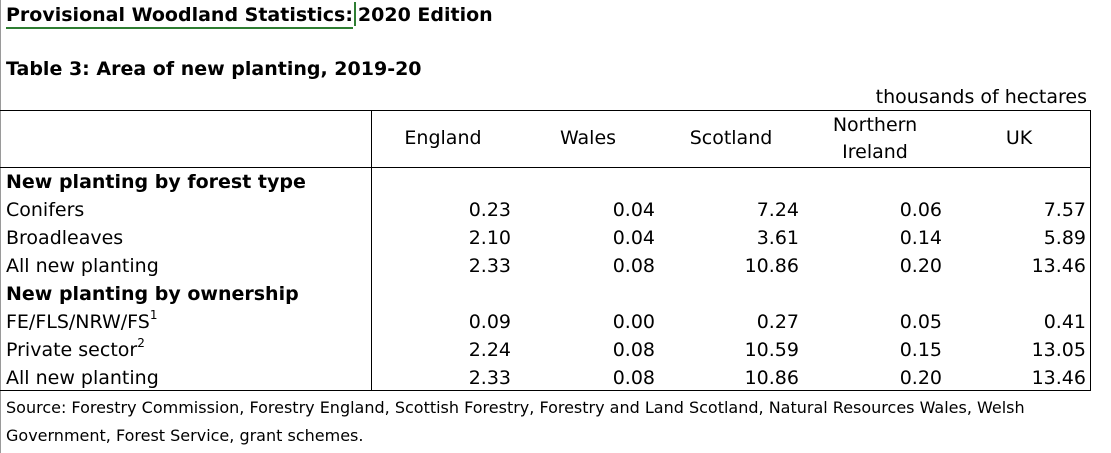 The image size is (1111, 453). What do you see at coordinates (875, 152) in the screenshot?
I see `column-header-line: Ireland` at bounding box center [875, 152].